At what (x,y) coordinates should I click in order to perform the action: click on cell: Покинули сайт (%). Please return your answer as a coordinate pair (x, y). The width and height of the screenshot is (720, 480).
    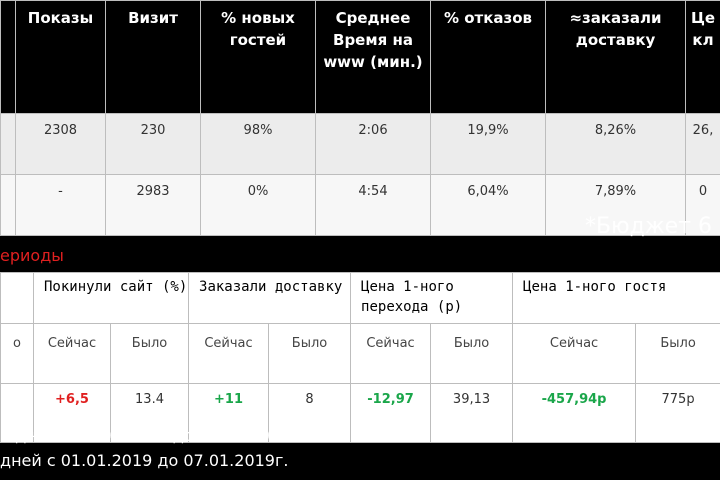
    Looking at the image, I should click on (111, 298).